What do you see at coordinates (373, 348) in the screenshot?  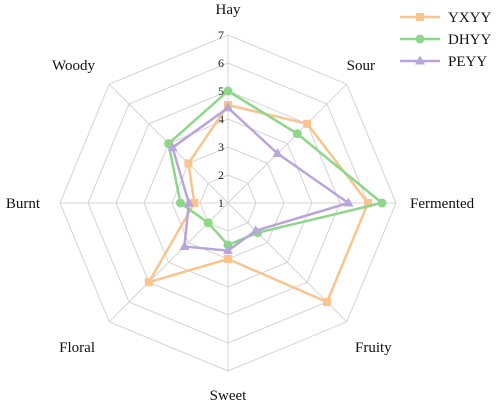 I see `axis-label-fruity: Fruity` at bounding box center [373, 348].